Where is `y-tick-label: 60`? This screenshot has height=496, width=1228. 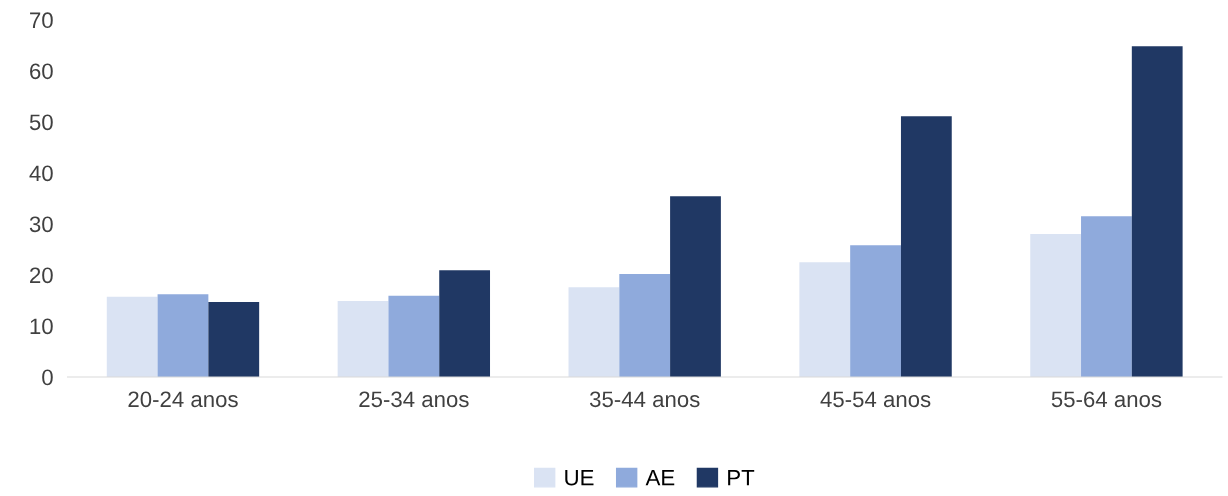 y-tick-label: 60 is located at coordinates (41, 71).